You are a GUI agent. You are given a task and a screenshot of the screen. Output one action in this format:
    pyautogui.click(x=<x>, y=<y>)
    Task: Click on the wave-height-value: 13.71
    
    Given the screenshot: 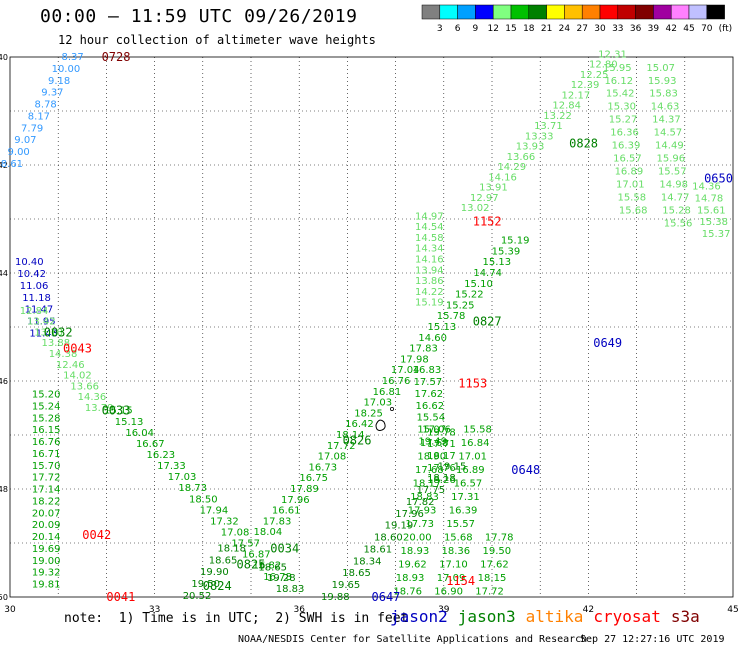 What is the action you would take?
    pyautogui.click(x=548, y=126)
    